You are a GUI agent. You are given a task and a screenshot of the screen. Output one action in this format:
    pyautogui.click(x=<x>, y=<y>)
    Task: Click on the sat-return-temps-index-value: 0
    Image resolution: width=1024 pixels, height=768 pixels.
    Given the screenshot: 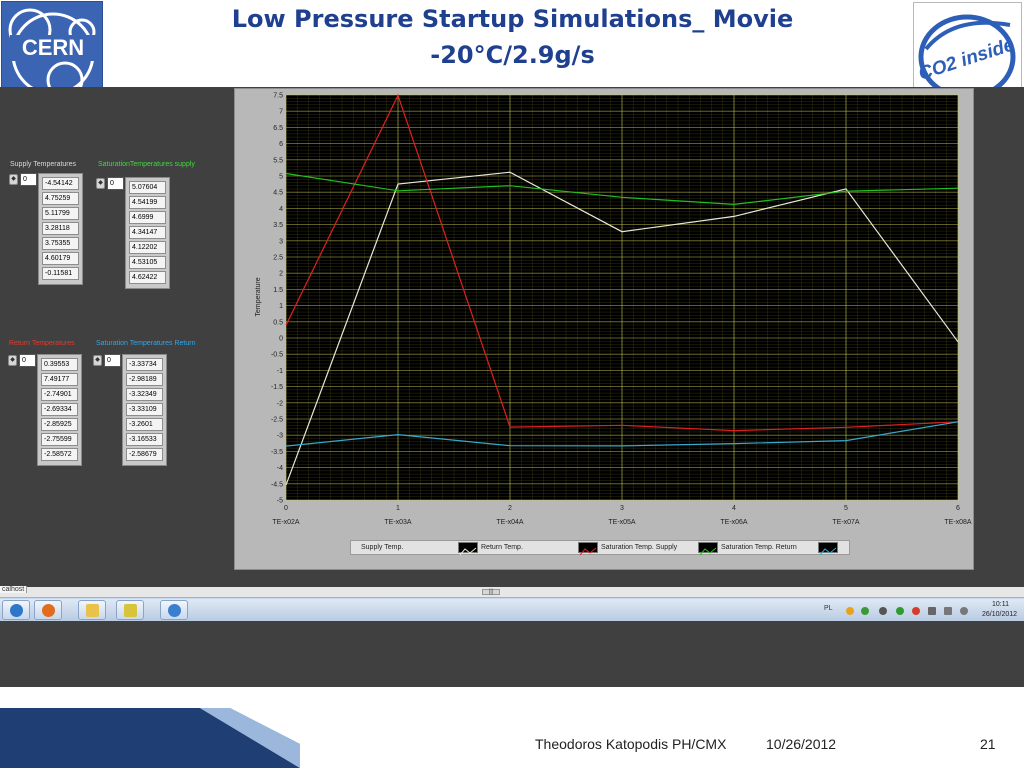 What is the action you would take?
    pyautogui.click(x=112, y=360)
    